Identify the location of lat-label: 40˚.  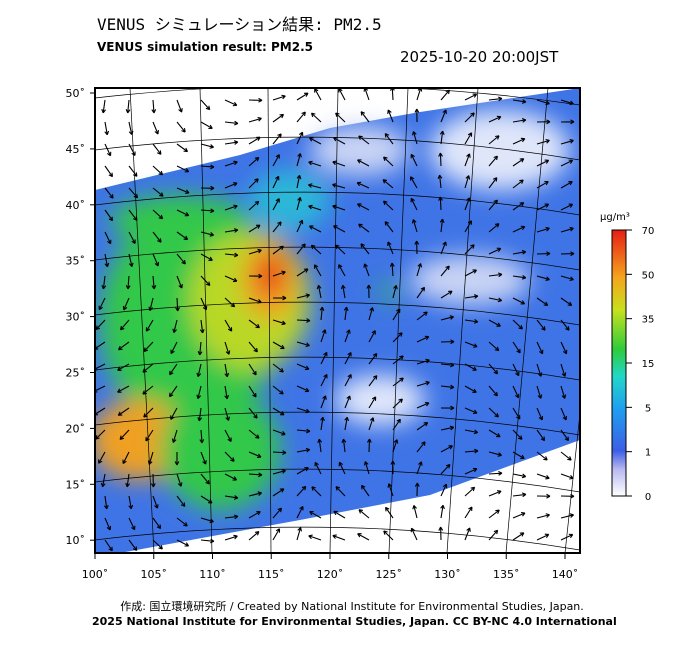
(76, 205).